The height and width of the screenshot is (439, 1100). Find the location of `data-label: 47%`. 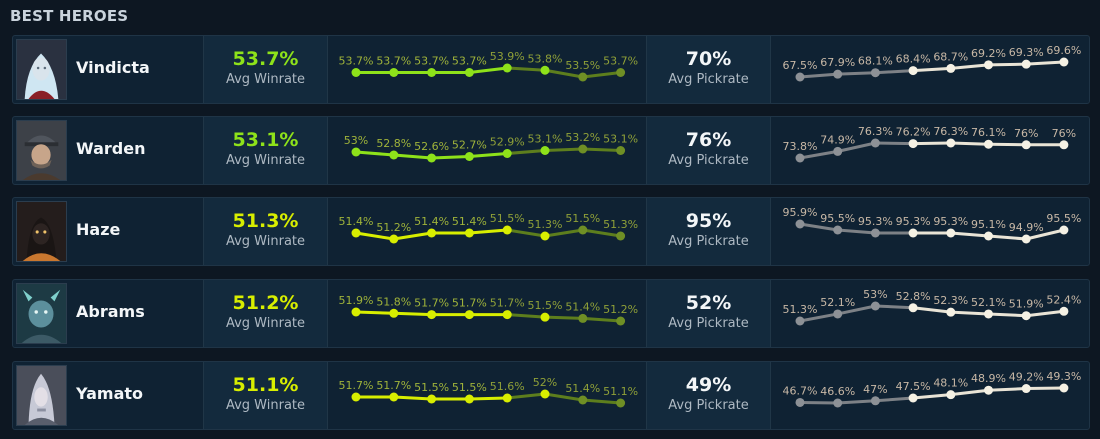

data-label: 47% is located at coordinates (875, 389).